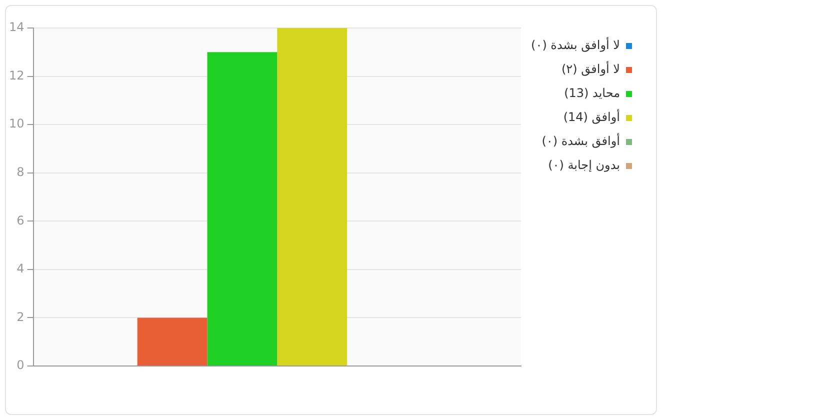 Image resolution: width=822 pixels, height=420 pixels. I want to click on y-tick-label: 8, so click(20, 171).